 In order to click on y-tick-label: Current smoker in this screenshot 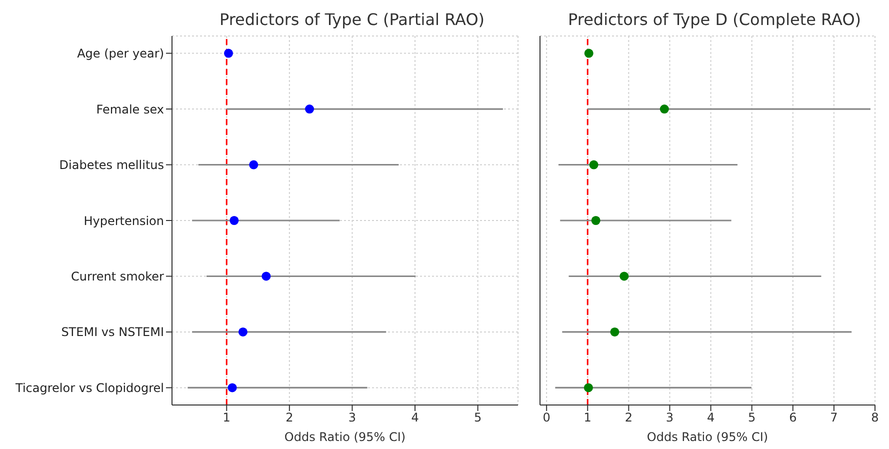, I will do `click(117, 277)`.